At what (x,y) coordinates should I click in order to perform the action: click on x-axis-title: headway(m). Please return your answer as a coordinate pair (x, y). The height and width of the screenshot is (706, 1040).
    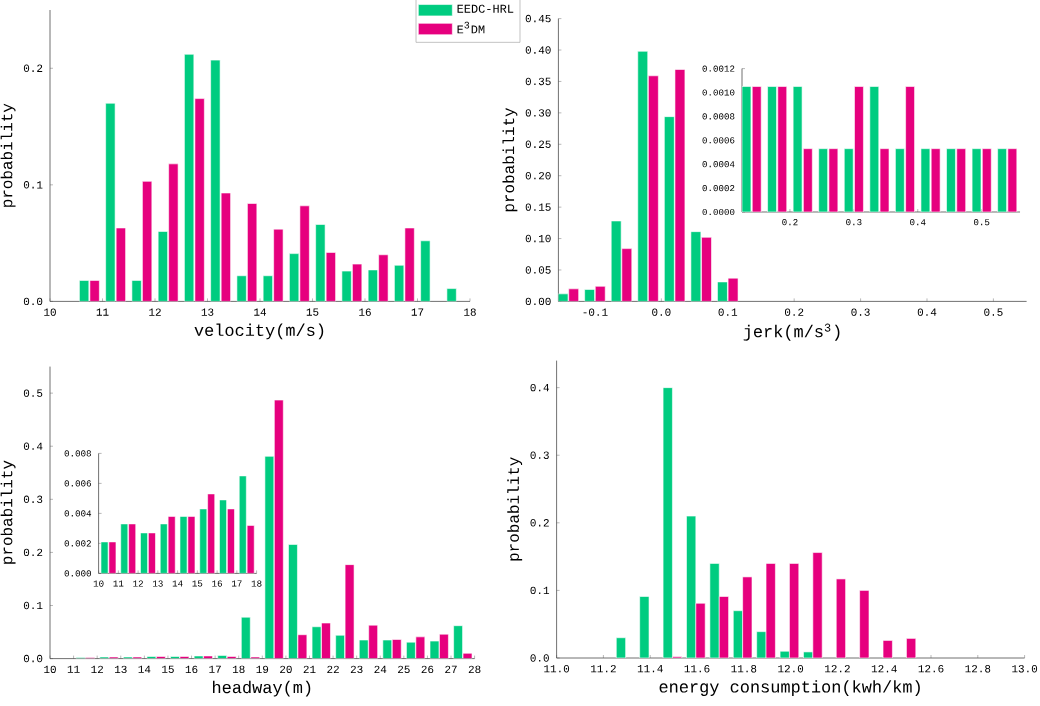
    Looking at the image, I should click on (262, 688).